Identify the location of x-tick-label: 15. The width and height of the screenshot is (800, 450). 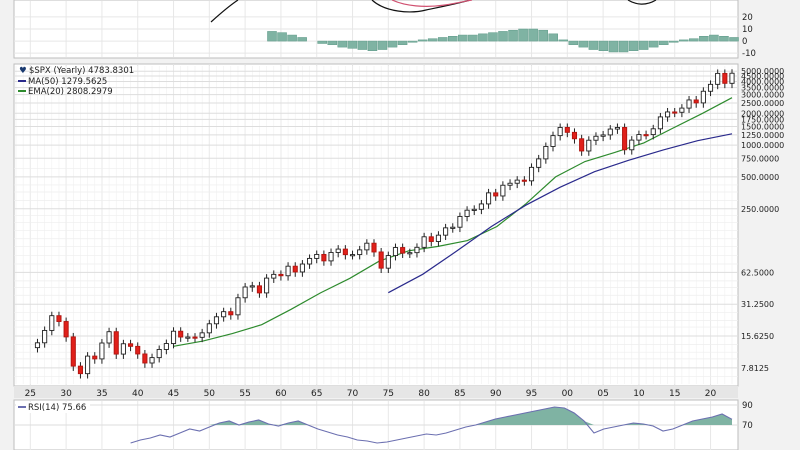
(674, 394).